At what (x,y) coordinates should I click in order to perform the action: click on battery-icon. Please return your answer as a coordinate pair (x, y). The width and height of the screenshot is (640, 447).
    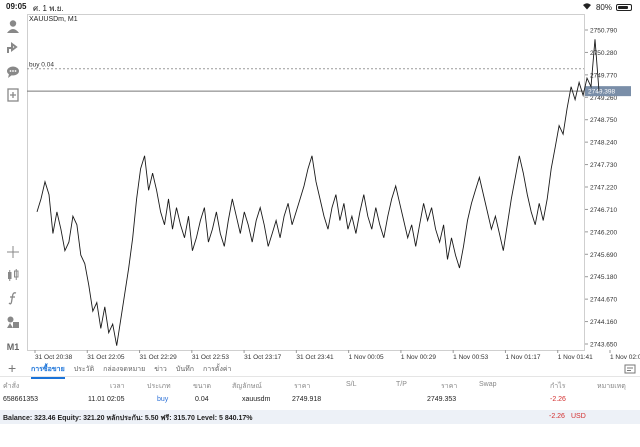
    Looking at the image, I should click on (624, 7).